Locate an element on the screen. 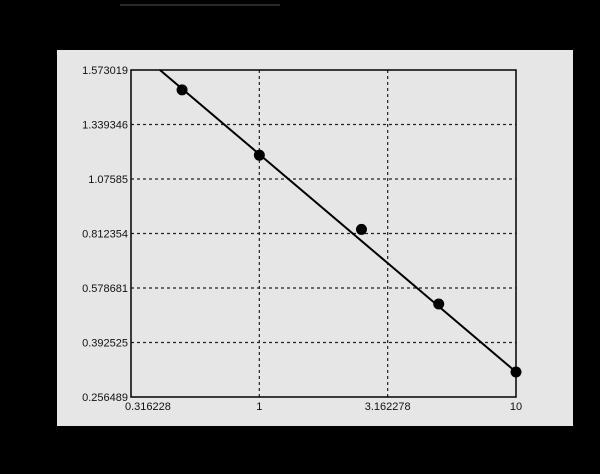  x-tick-label: 1 is located at coordinates (259, 407).